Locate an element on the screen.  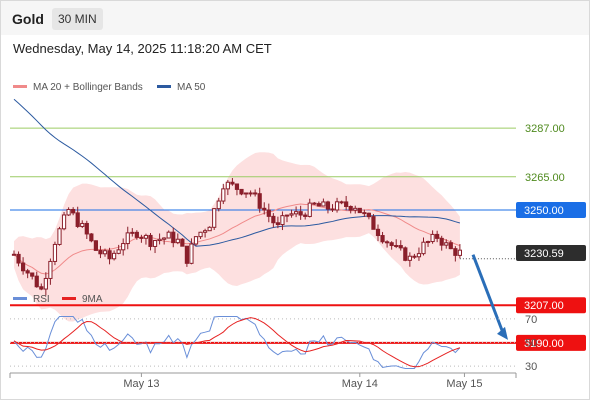
header-bar: Gold 30 MIN is located at coordinates (295, 18).